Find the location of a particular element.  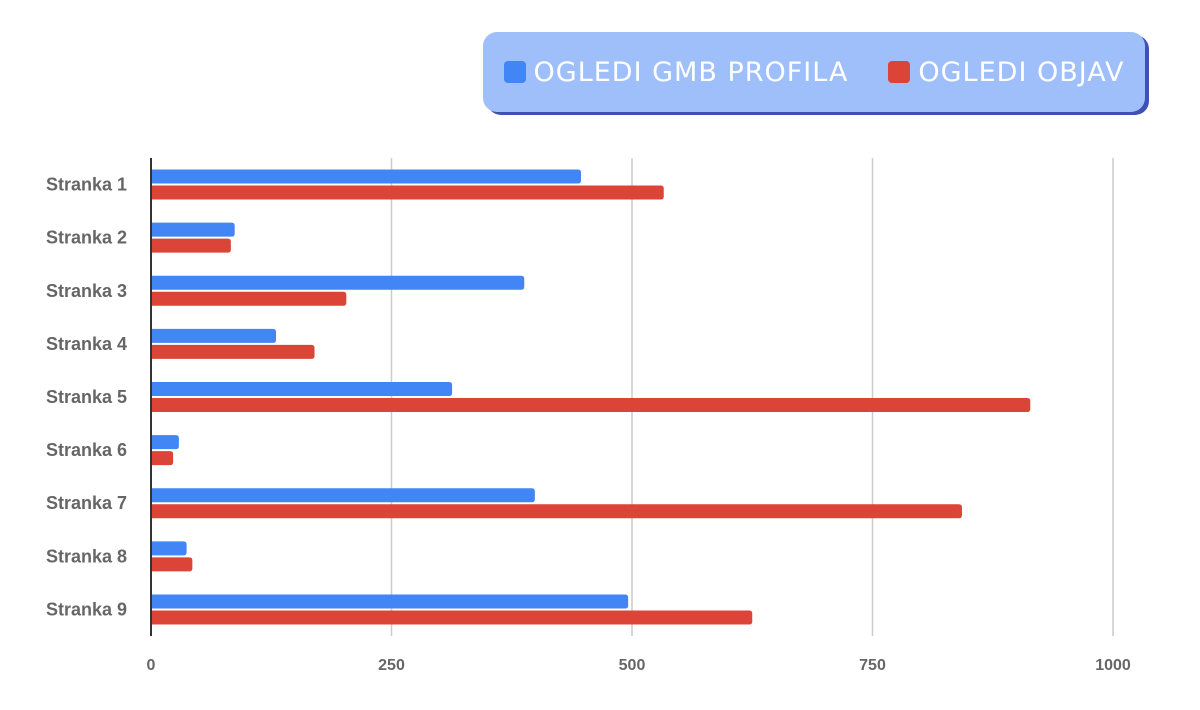

category-label: Stranka 9 is located at coordinates (86, 609).